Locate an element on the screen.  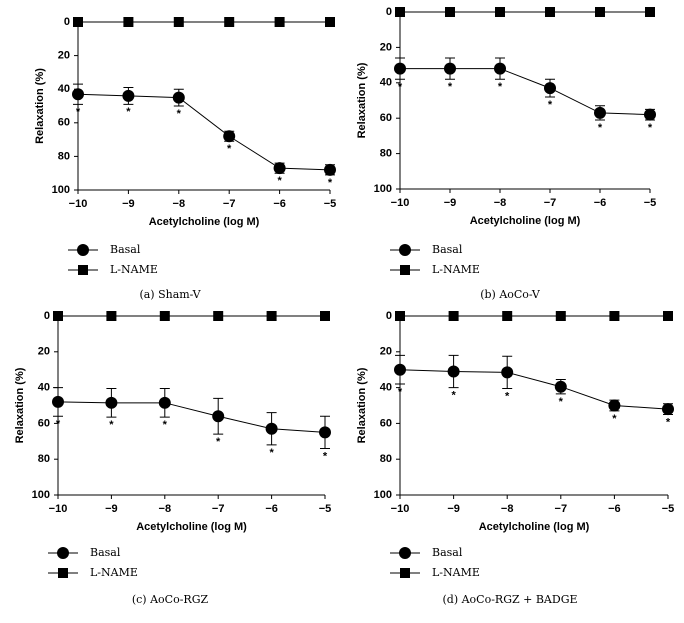
caption: (c) AoCo-RGZ is located at coordinates (170, 599).